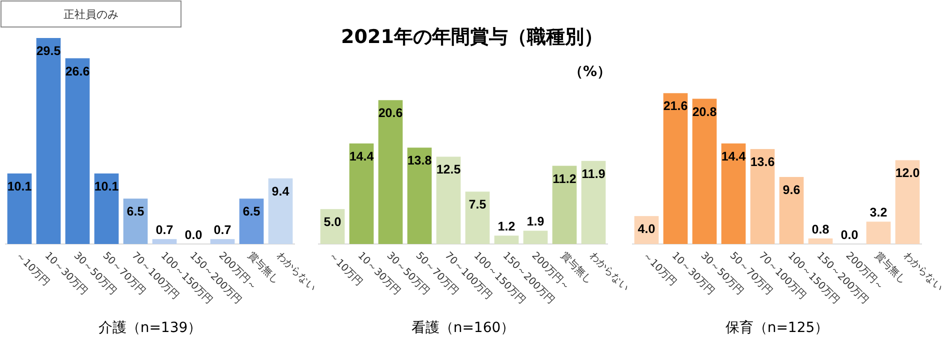 The image size is (945, 340). I want to click on data-label: 11.9, so click(594, 173).